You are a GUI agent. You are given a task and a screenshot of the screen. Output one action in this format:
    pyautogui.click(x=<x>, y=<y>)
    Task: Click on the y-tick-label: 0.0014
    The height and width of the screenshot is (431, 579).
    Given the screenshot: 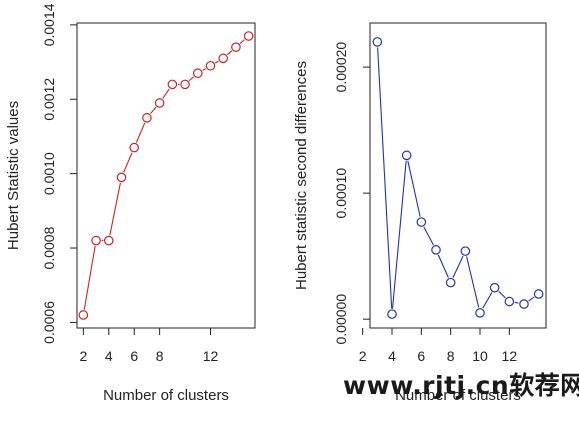 What is the action you would take?
    pyautogui.click(x=49, y=24)
    